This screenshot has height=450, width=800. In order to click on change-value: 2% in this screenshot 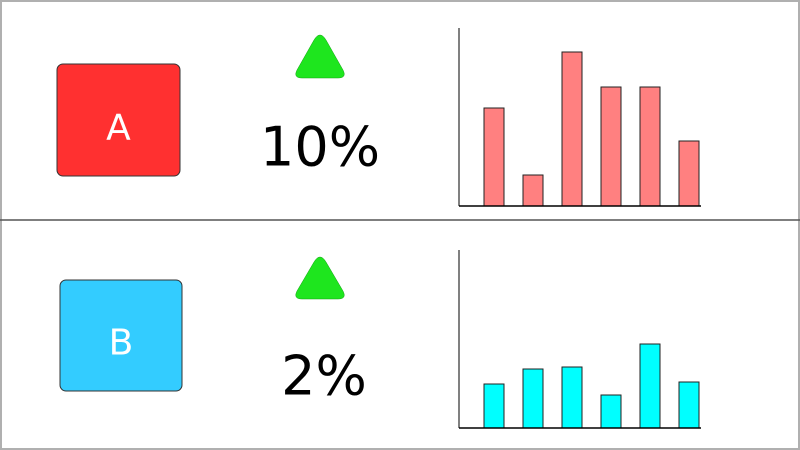, I will do `click(324, 376)`.